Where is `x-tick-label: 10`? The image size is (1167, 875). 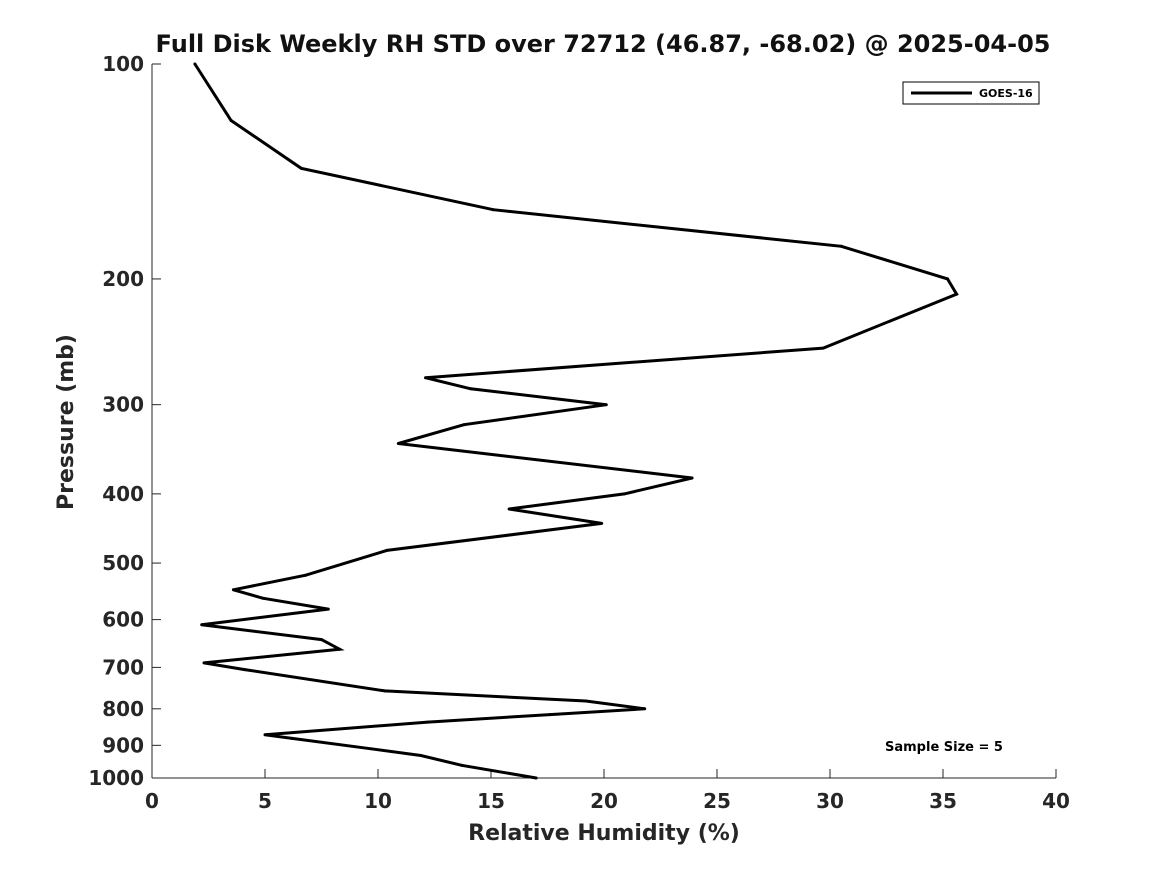
x-tick-label: 10 is located at coordinates (378, 801).